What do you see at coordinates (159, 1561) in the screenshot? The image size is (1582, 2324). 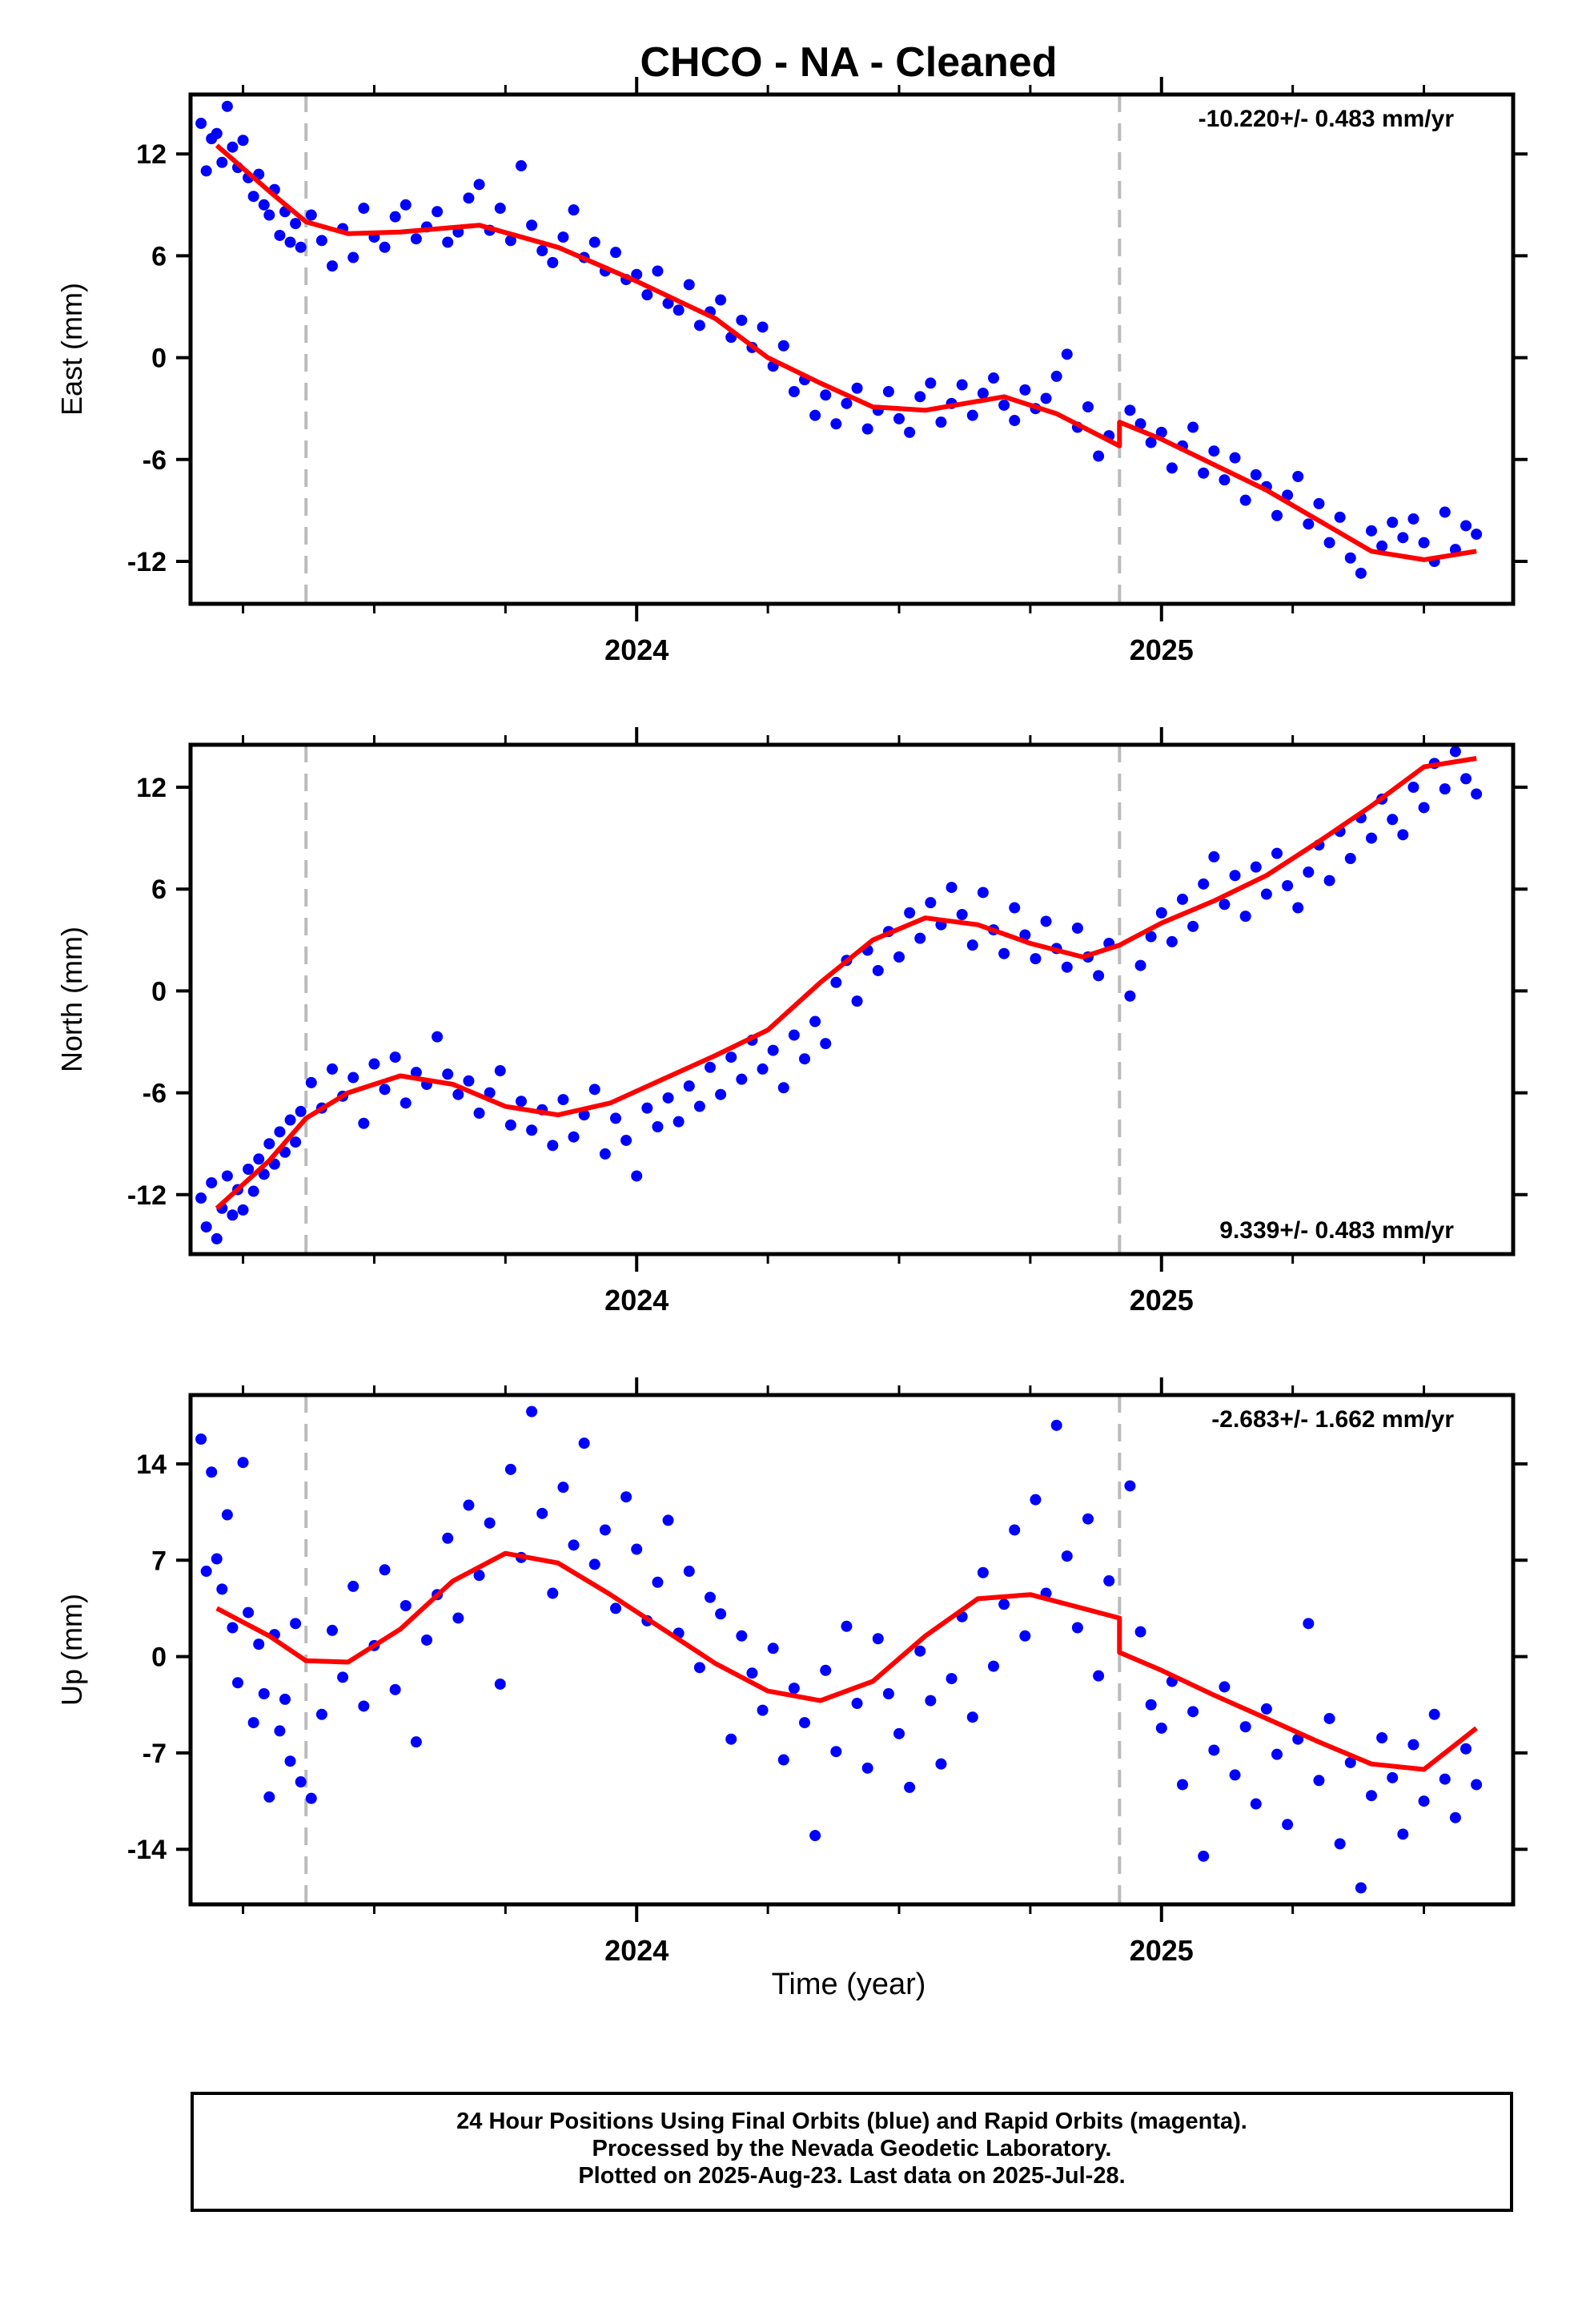 I see `y-tick-label: 7` at bounding box center [159, 1561].